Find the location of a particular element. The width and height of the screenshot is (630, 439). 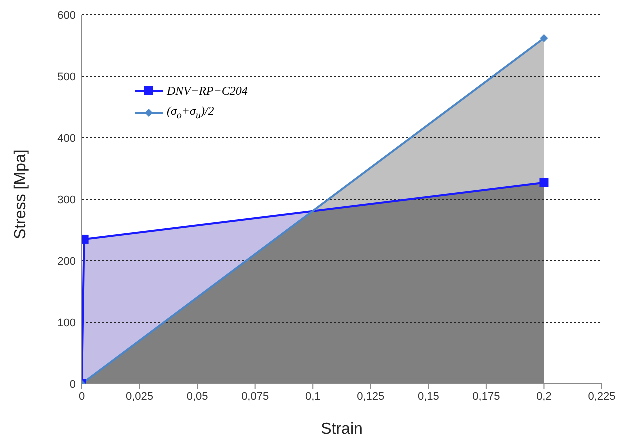

y-tick-label: 300 is located at coordinates (67, 200).